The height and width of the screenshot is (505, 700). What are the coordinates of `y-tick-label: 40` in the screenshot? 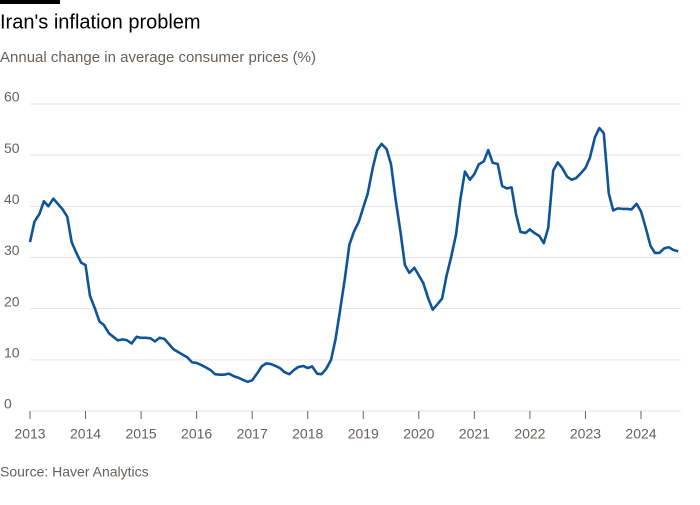 It's located at (12, 199).